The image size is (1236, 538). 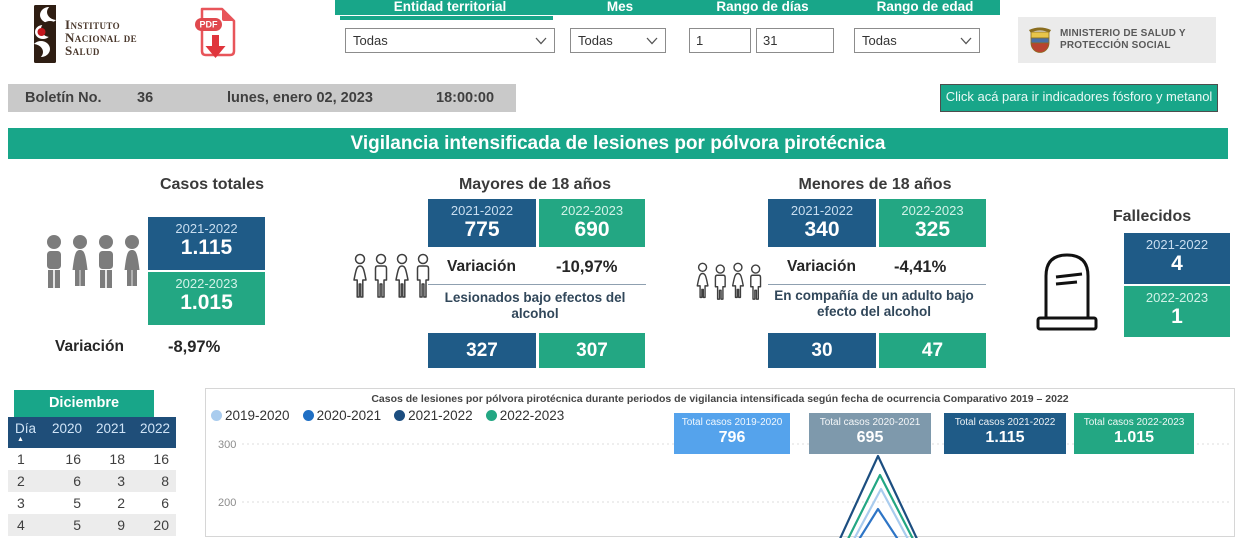 What do you see at coordinates (154, 428) in the screenshot?
I see `column-header-2022: 2022` at bounding box center [154, 428].